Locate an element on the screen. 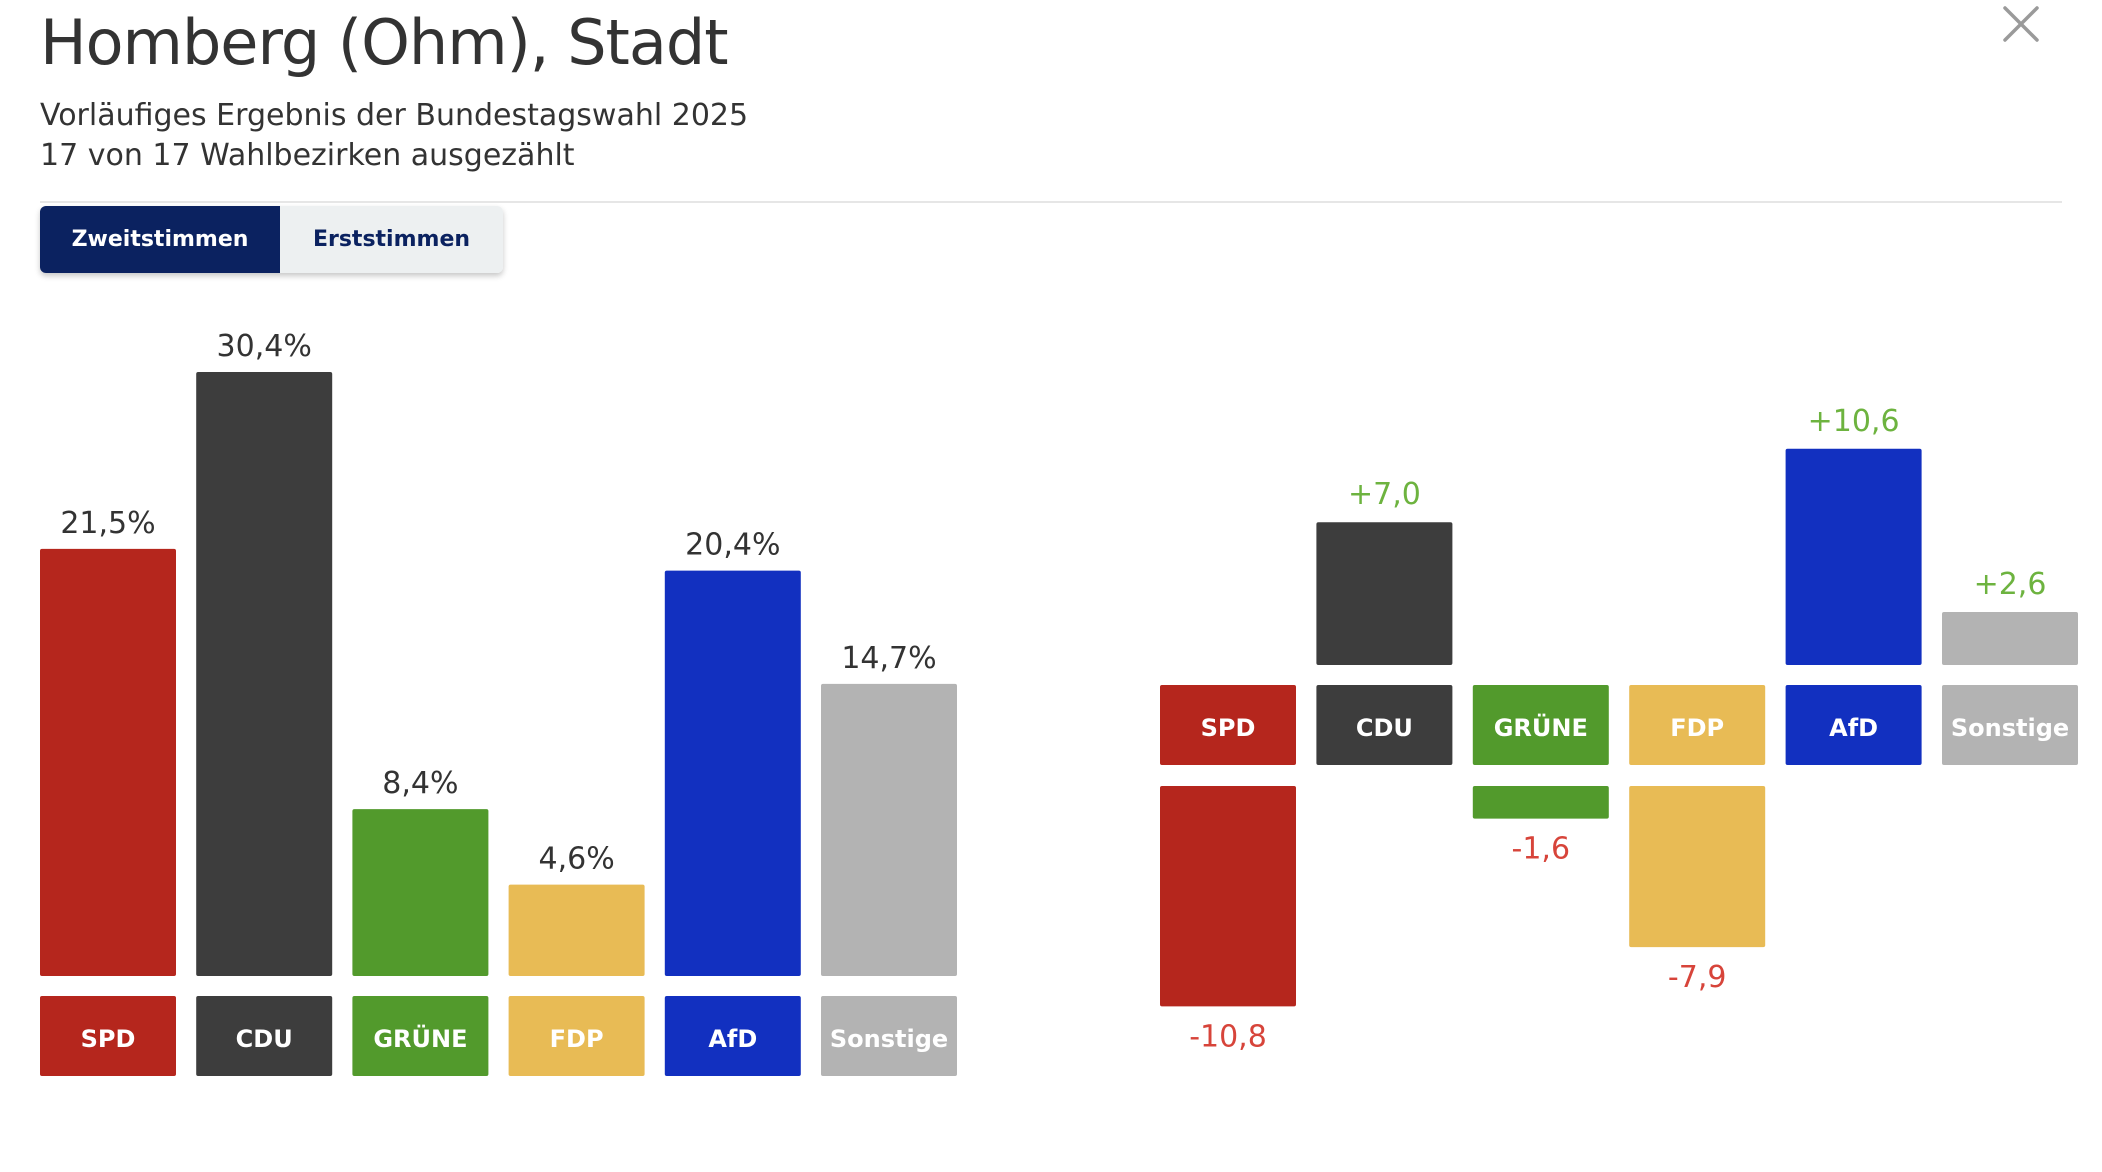 Image resolution: width=2102 pixels, height=1172 pixels. change-value-label-gruene: -1,6 is located at coordinates (1541, 849).